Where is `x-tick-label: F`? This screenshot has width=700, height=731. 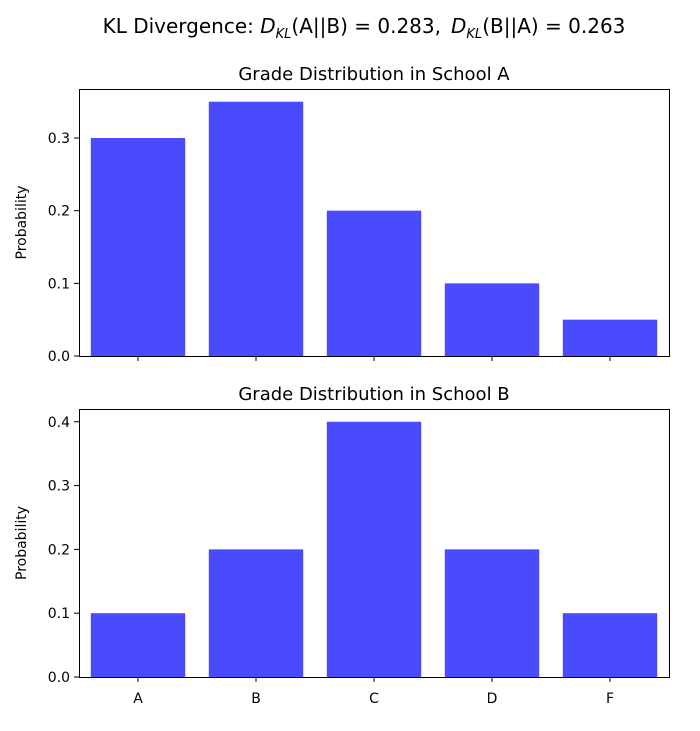 x-tick-label: F is located at coordinates (610, 699).